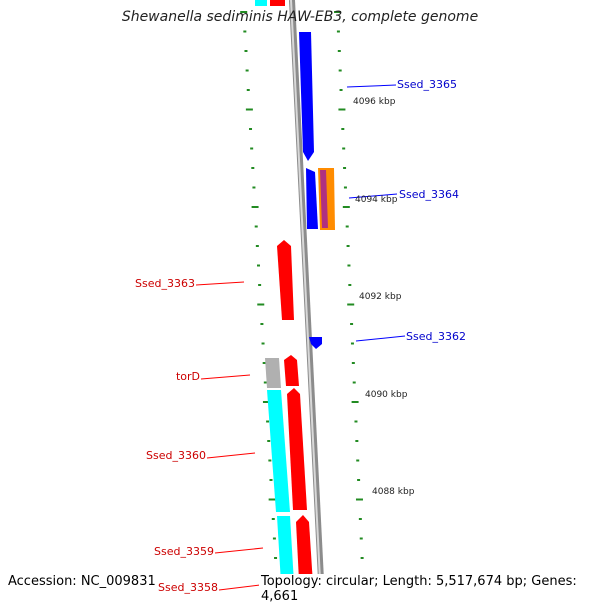  What do you see at coordinates (184, 551) in the screenshot?
I see `gene-label-ssed-3359: Ssed_3359` at bounding box center [184, 551].